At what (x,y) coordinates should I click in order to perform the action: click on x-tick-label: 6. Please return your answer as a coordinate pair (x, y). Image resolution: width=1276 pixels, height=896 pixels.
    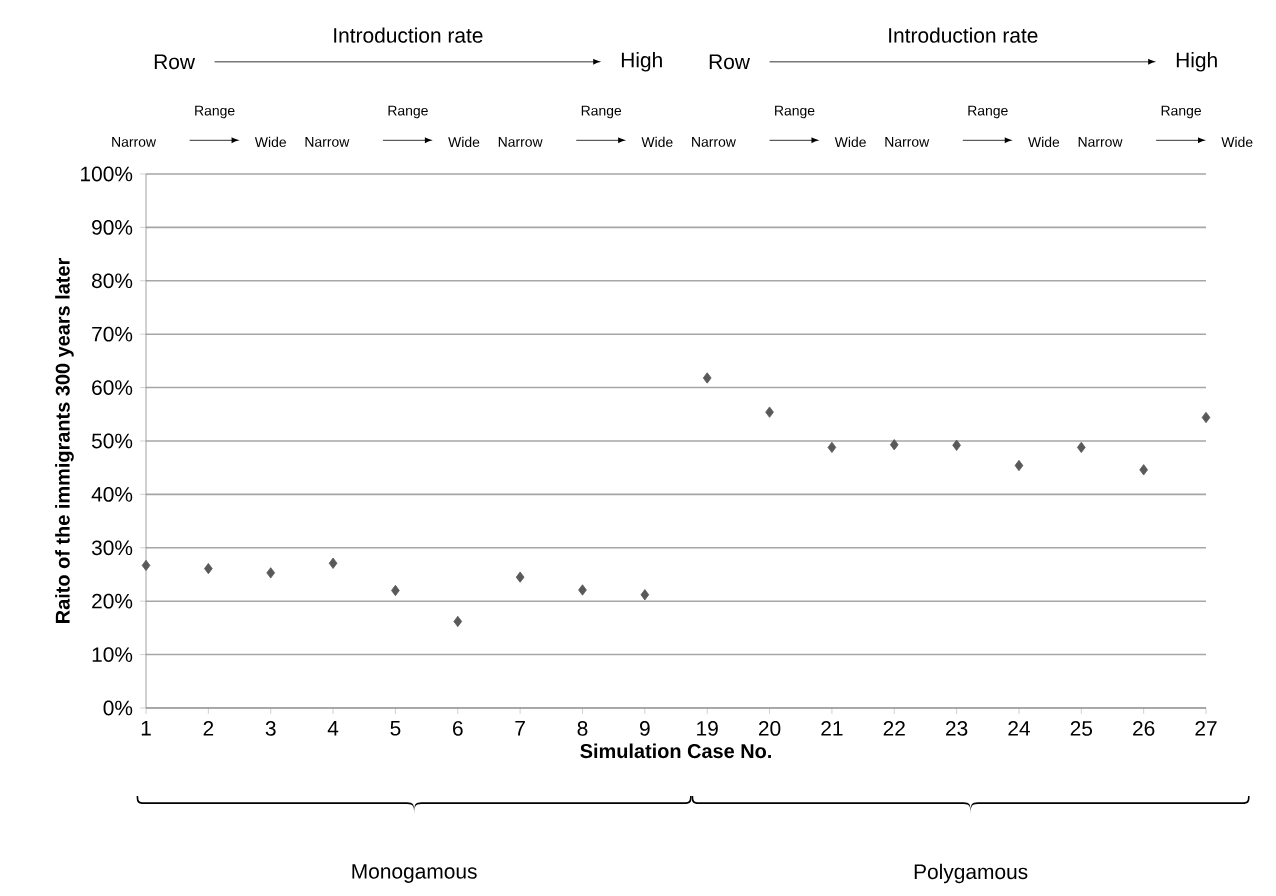
    Looking at the image, I should click on (458, 728).